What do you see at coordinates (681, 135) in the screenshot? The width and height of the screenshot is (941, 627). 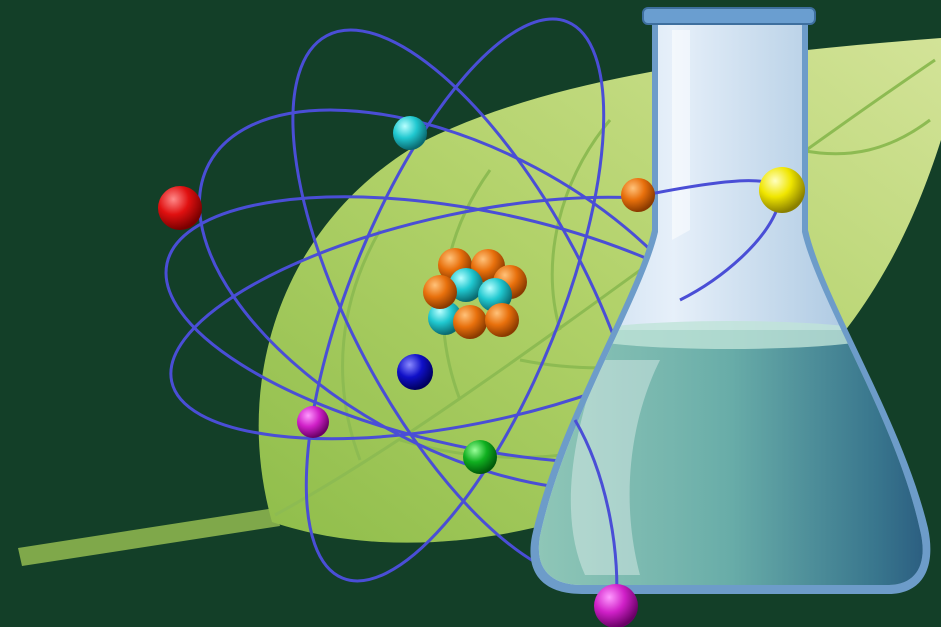 I see `neck-highlight` at bounding box center [681, 135].